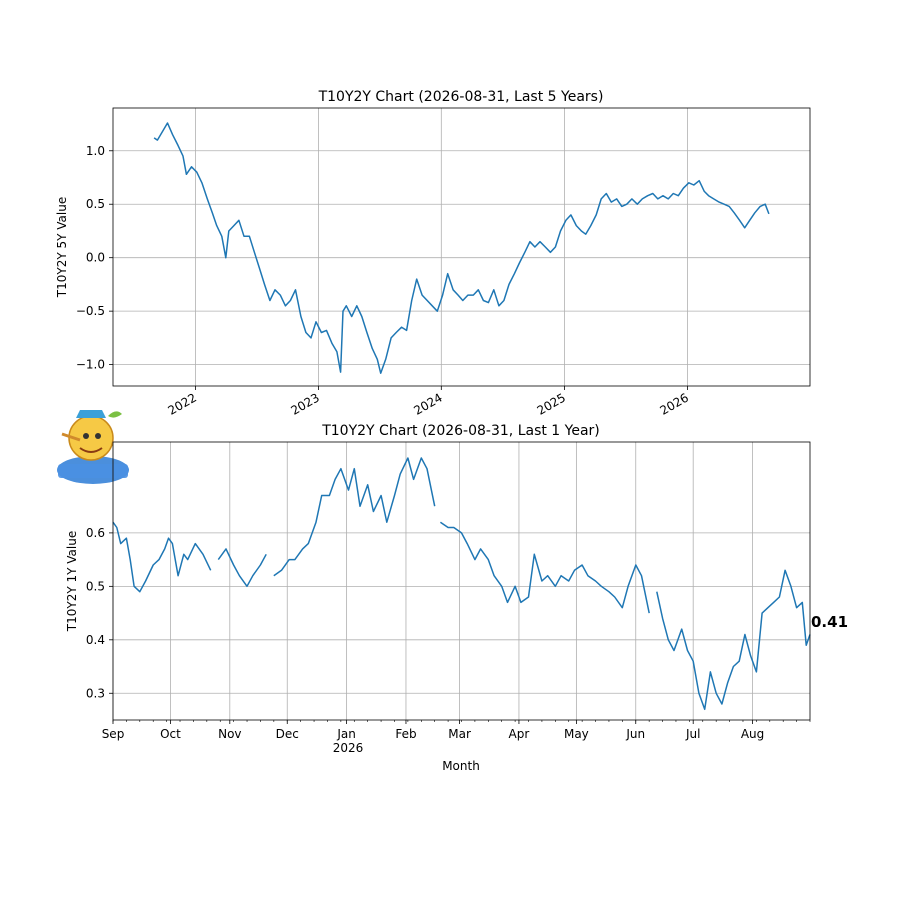  Describe the element at coordinates (90, 311) in the screenshot. I see `y-tick-label: −0.5` at that location.